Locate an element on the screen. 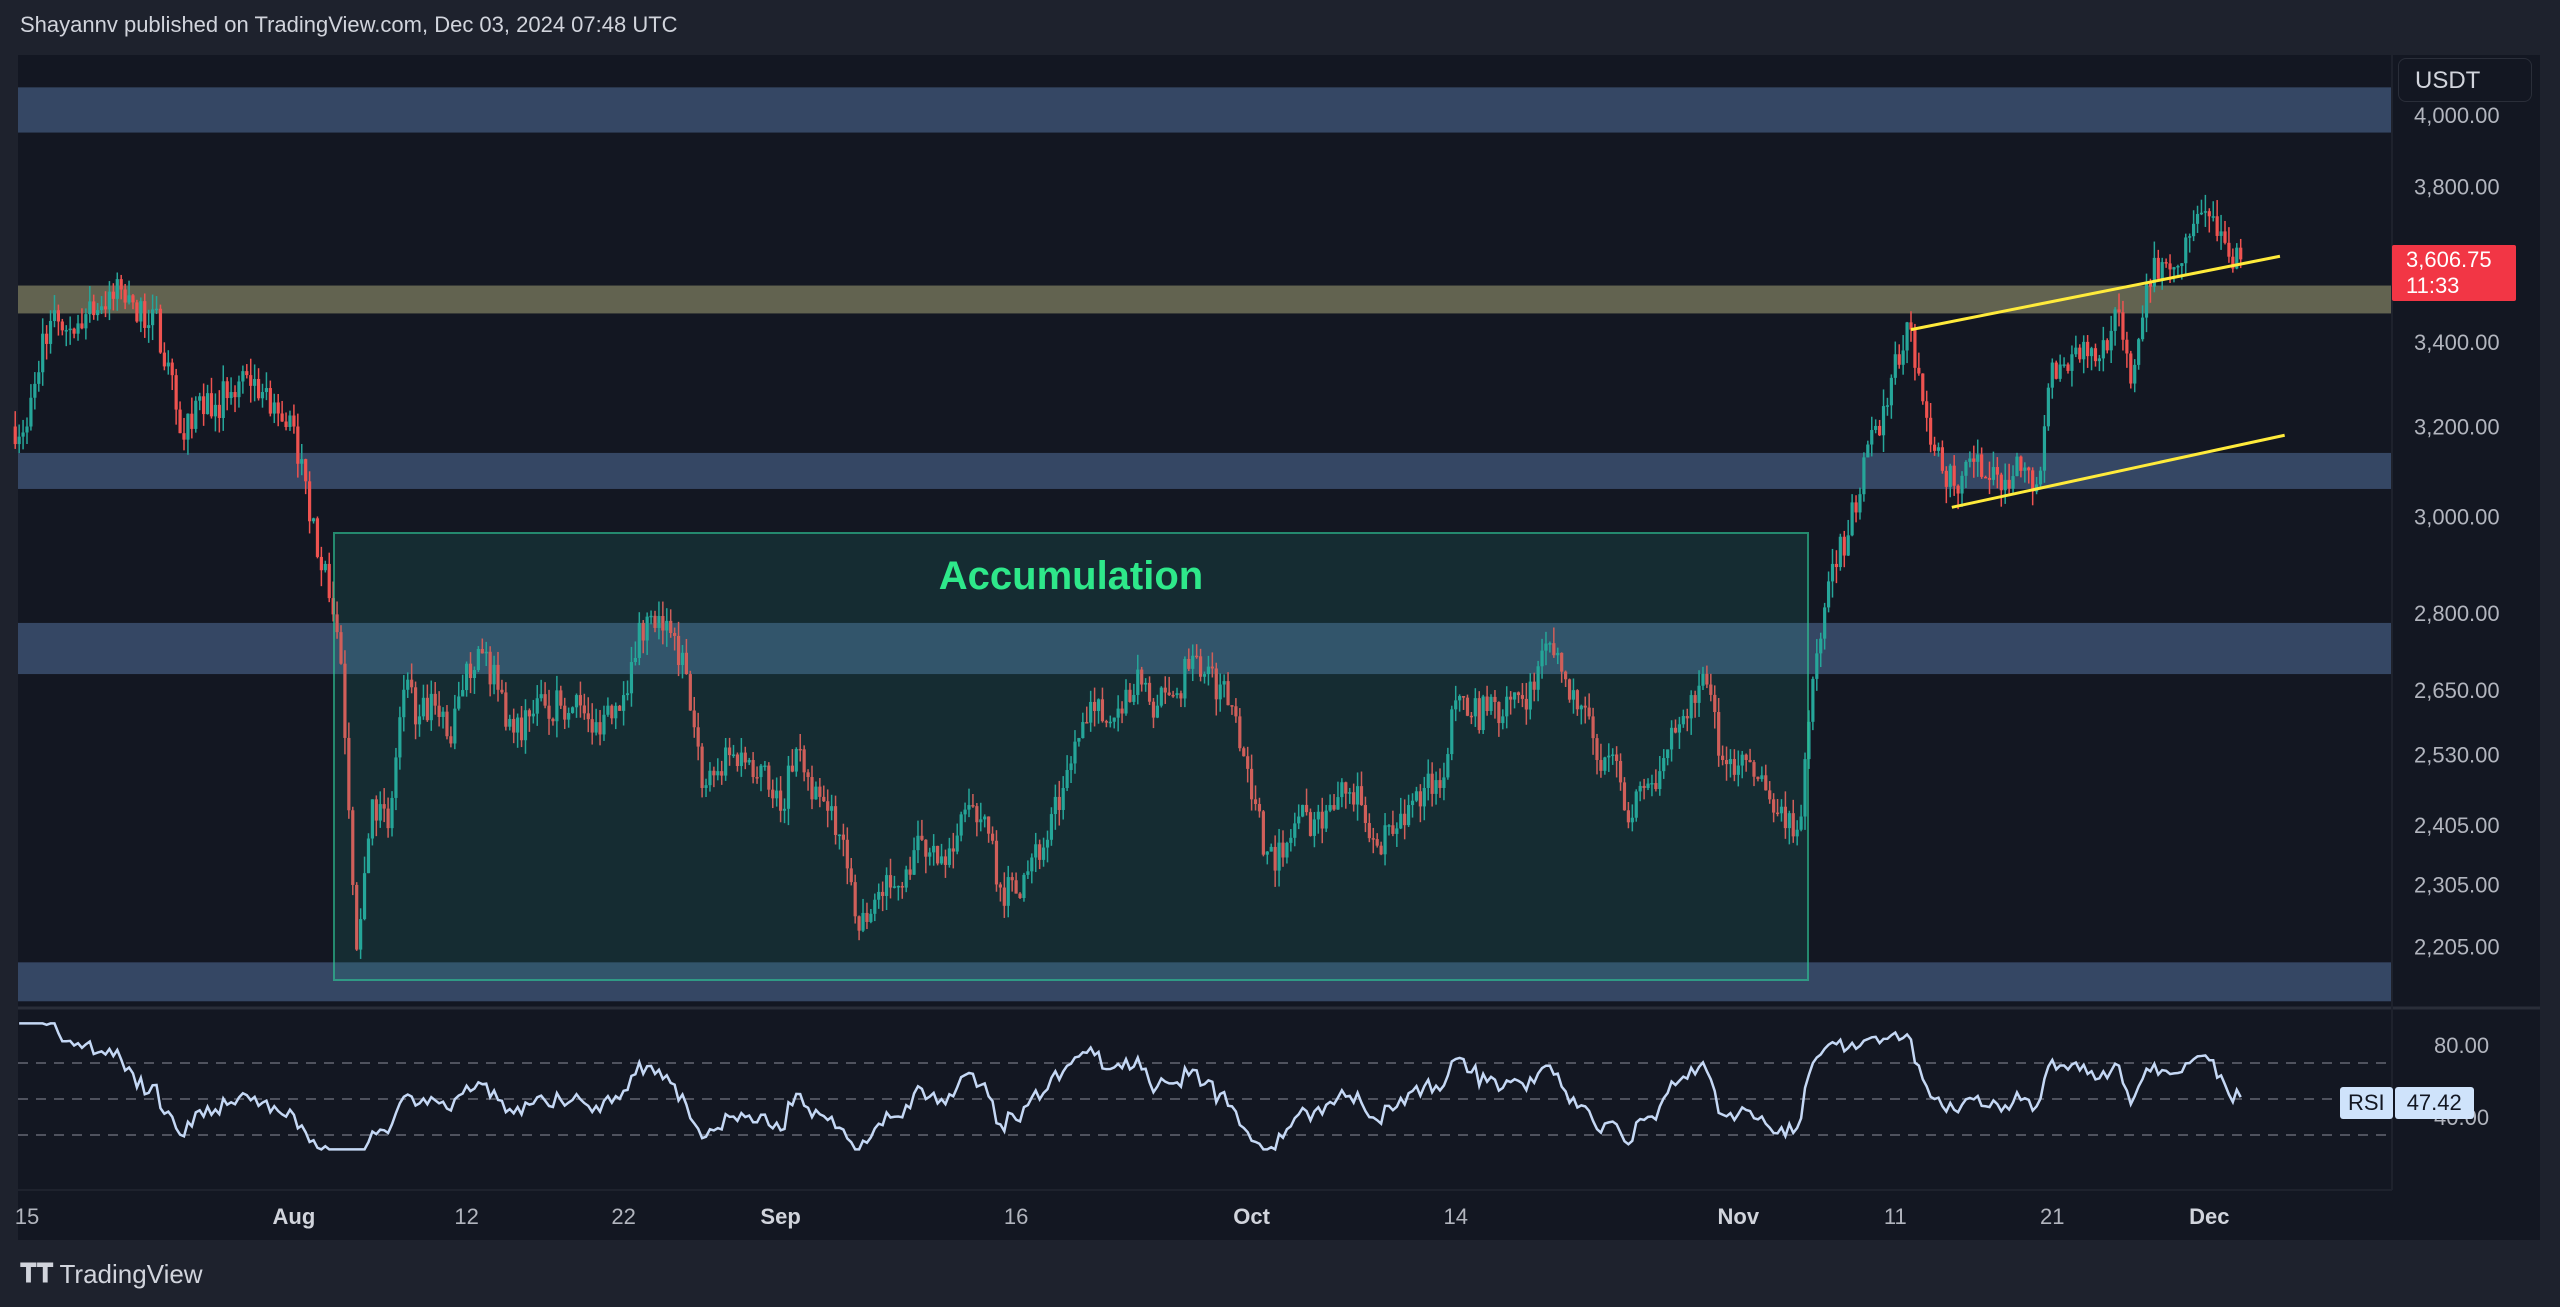  currency-button: USDT is located at coordinates (2465, 80).